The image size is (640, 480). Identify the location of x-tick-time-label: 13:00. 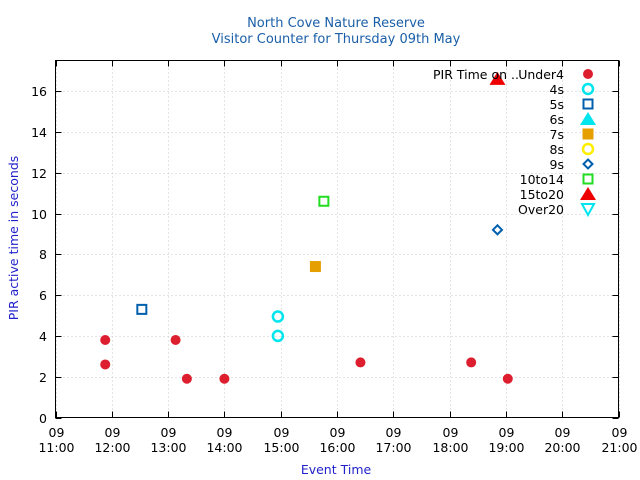
(168, 447).